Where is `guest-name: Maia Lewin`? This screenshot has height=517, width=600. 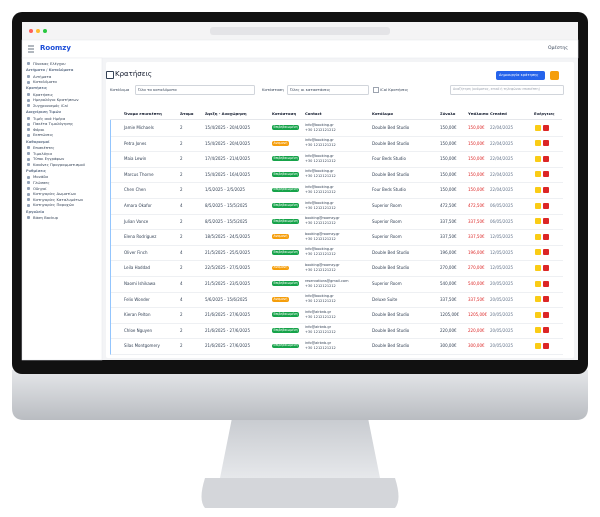 guest-name: Maia Lewin is located at coordinates (135, 159).